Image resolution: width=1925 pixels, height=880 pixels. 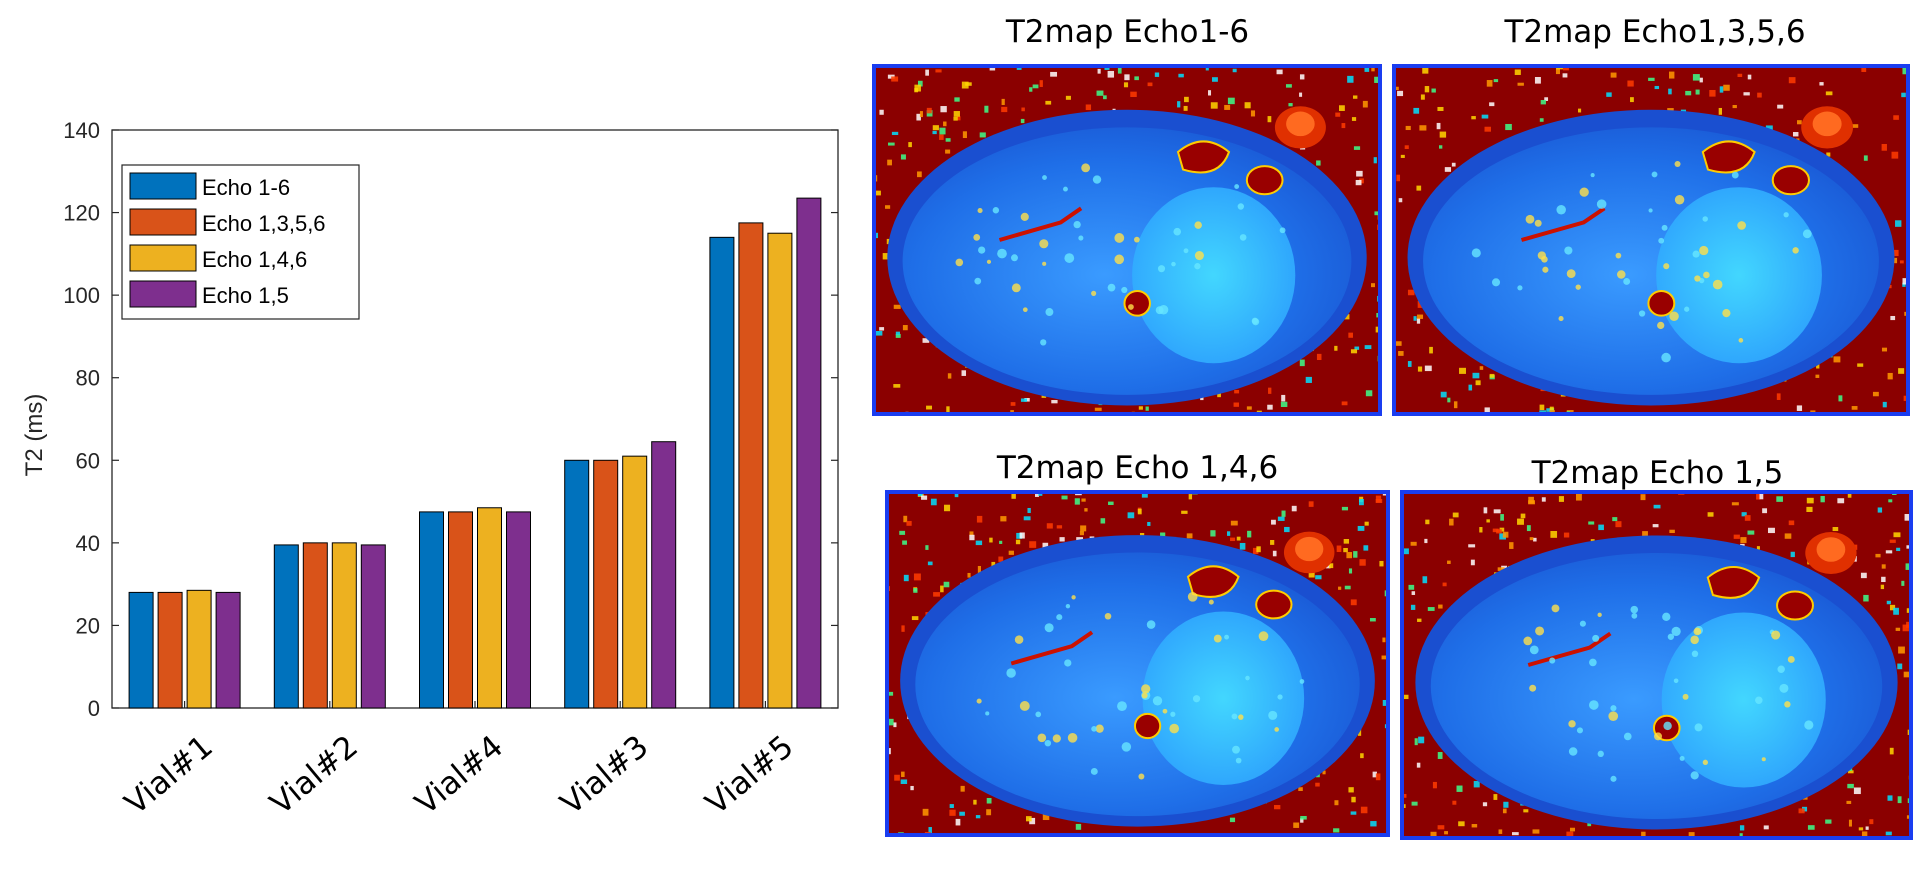 What do you see at coordinates (240, 242) in the screenshot?
I see `legend: Echo 1-6 Echo 1,3,5,6 Echo 1,4,6 Echo 1,5` at bounding box center [240, 242].